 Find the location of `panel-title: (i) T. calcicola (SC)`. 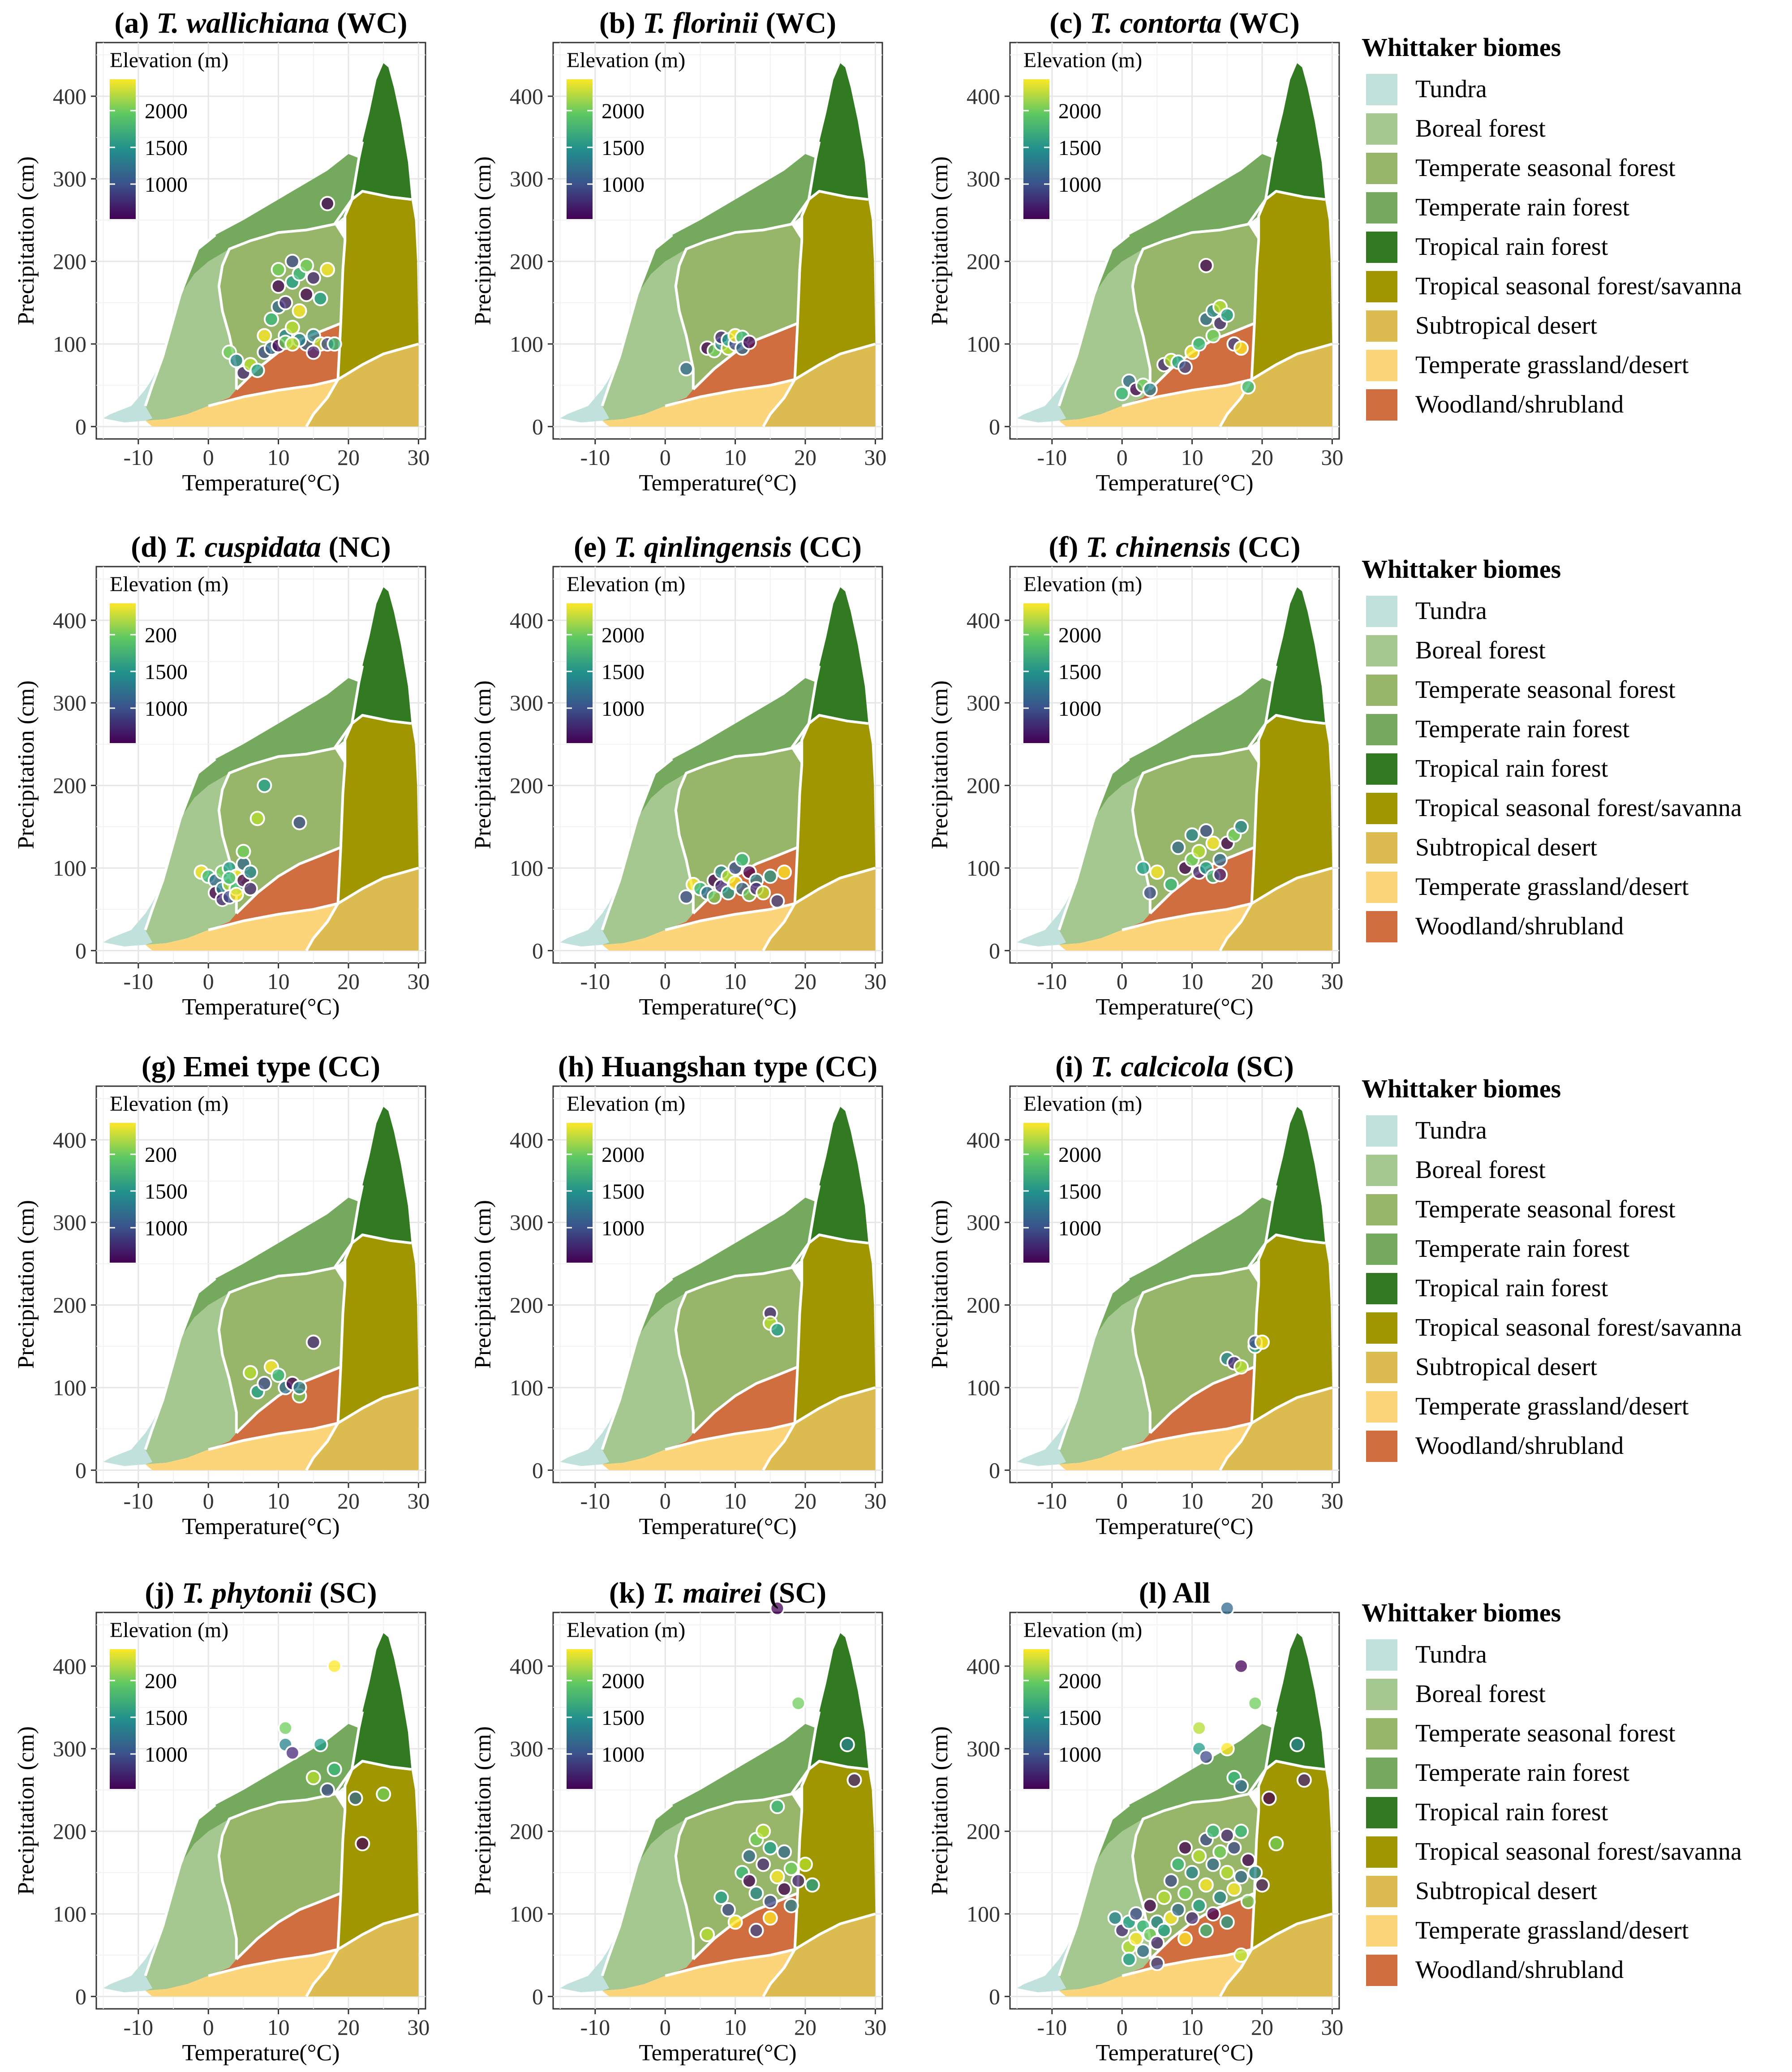

panel-title: (i) T. calcicola (SC) is located at coordinates (1174, 1066).